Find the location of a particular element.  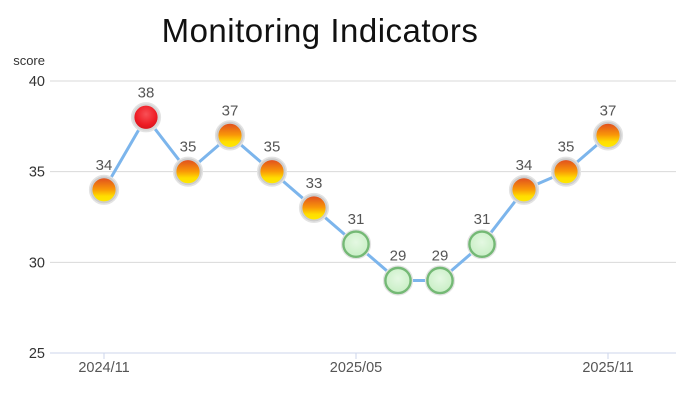

y-tick-label-25: 25 is located at coordinates (37, 354).